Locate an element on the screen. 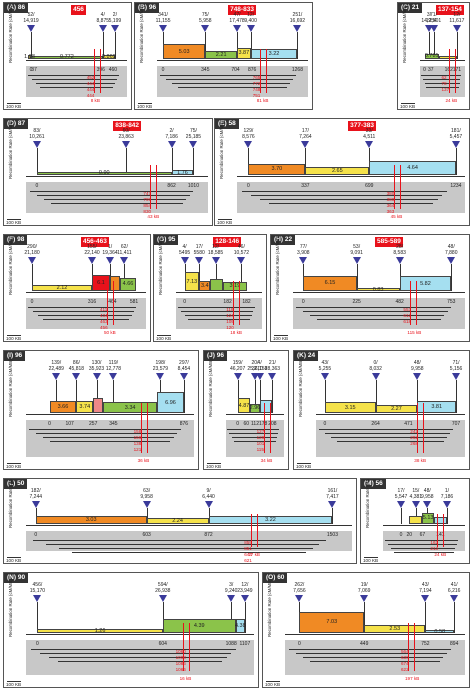  position-label: 396 is located at coordinates (100, 70).